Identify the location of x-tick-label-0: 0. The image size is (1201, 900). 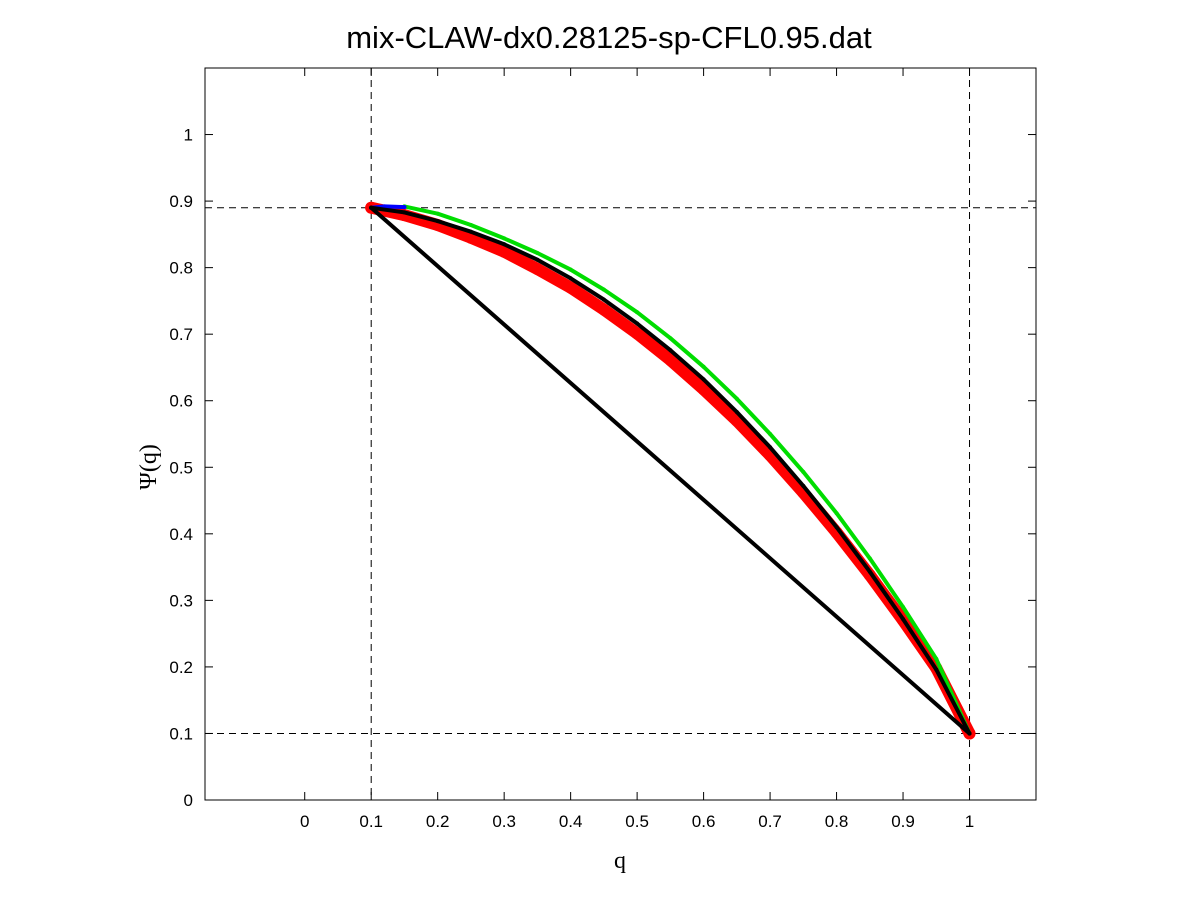
(304, 821).